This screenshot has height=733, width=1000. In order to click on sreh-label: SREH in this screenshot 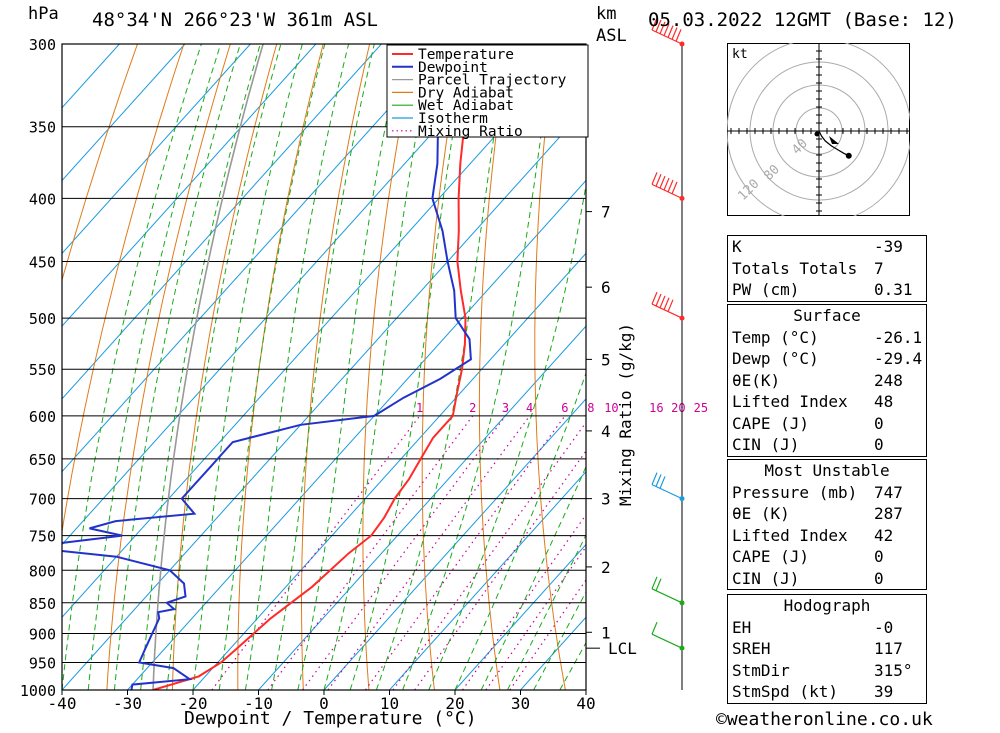, I will do `click(751, 648)`.